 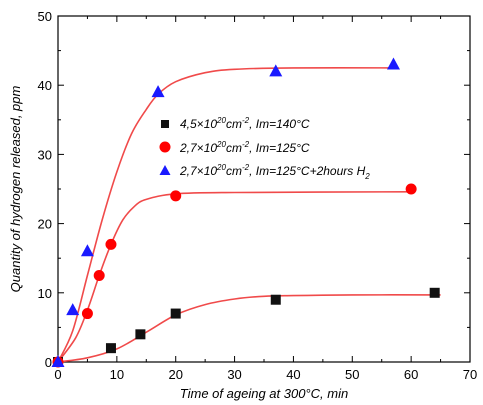 What do you see at coordinates (45, 224) in the screenshot?
I see `y-tick-label: 20` at bounding box center [45, 224].